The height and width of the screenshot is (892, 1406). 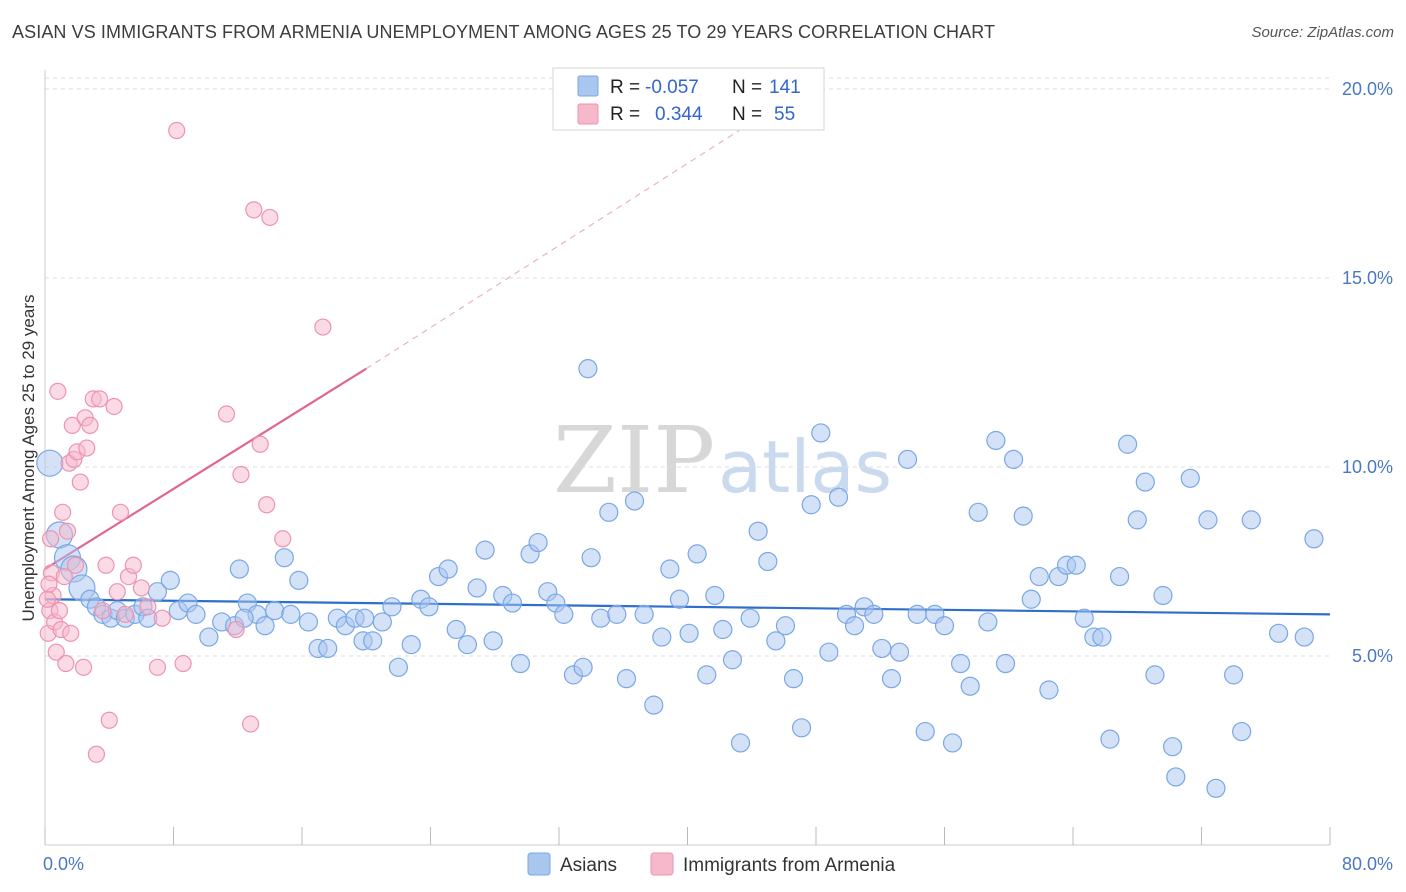 I want to click on source-label: Source: ZipAtlas.com, so click(x=1322, y=32).